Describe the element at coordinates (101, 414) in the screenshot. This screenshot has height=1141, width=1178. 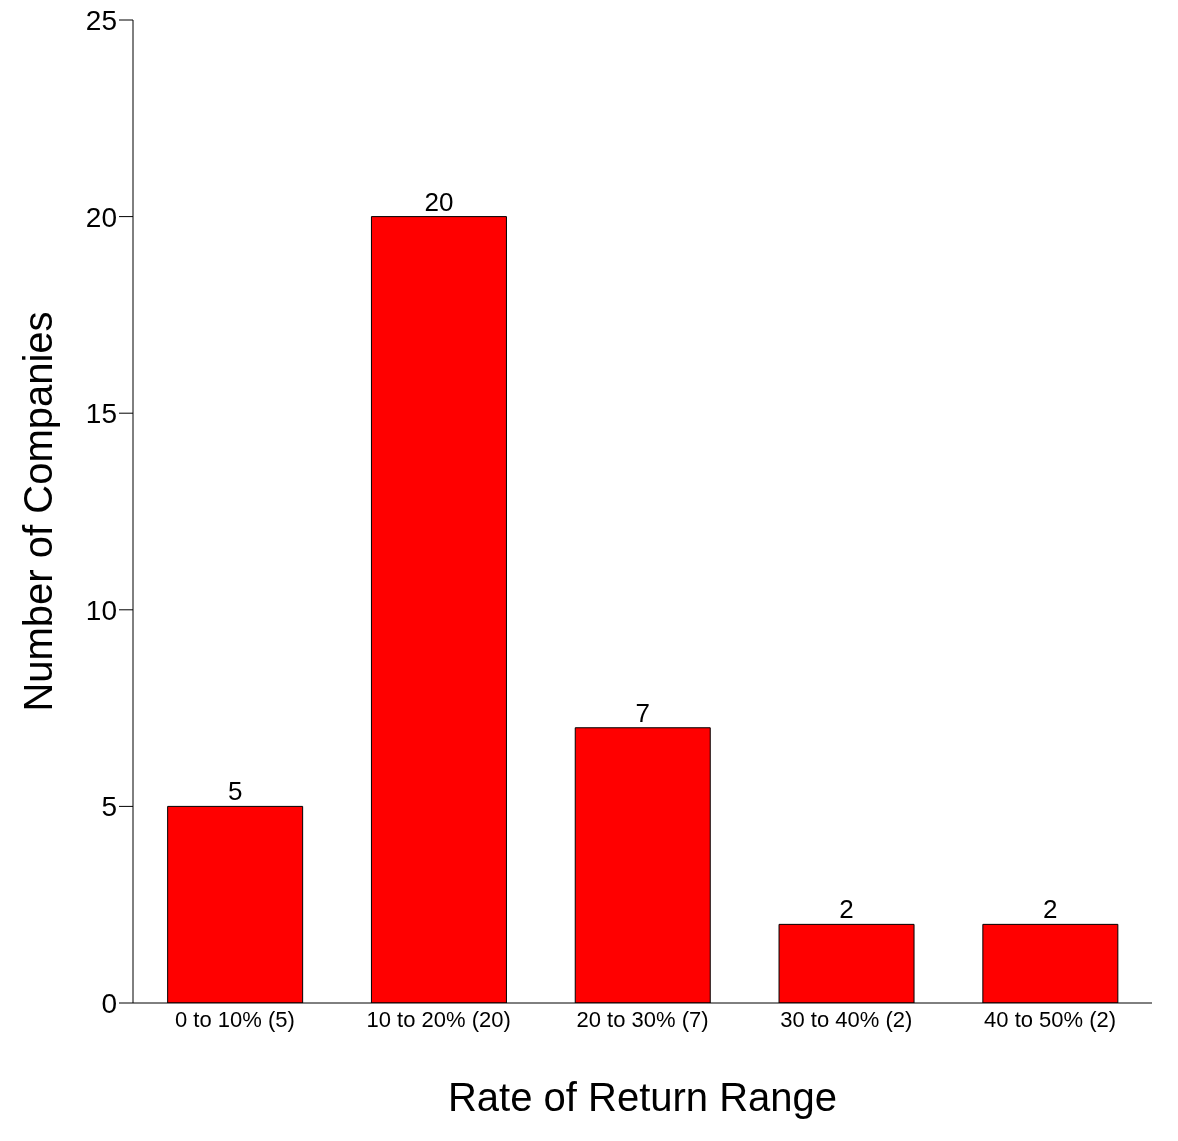
I see `y-tick-label: 15` at that location.